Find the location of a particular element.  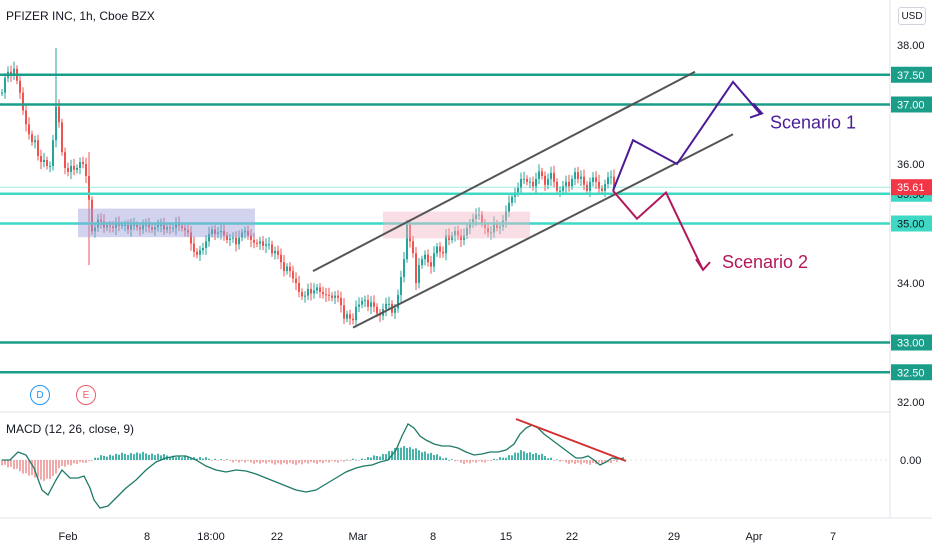

scenario-2-path is located at coordinates (658, 230).